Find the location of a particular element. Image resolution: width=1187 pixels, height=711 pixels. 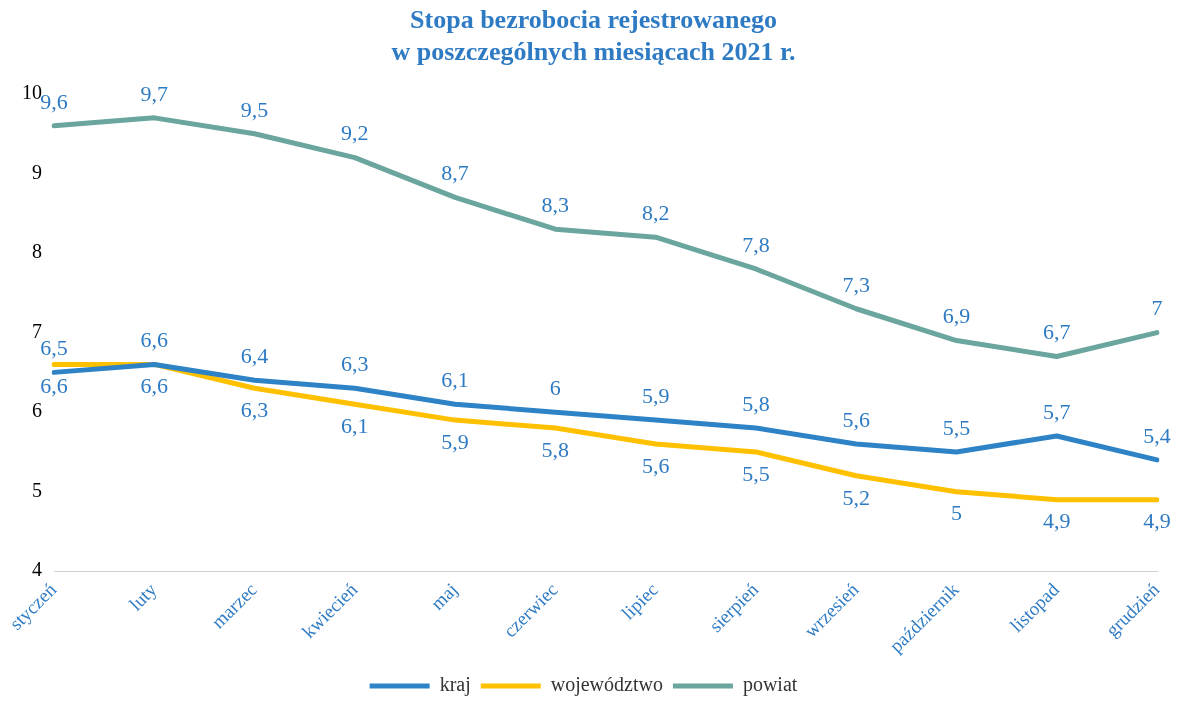

data-label: 5 is located at coordinates (956, 513).